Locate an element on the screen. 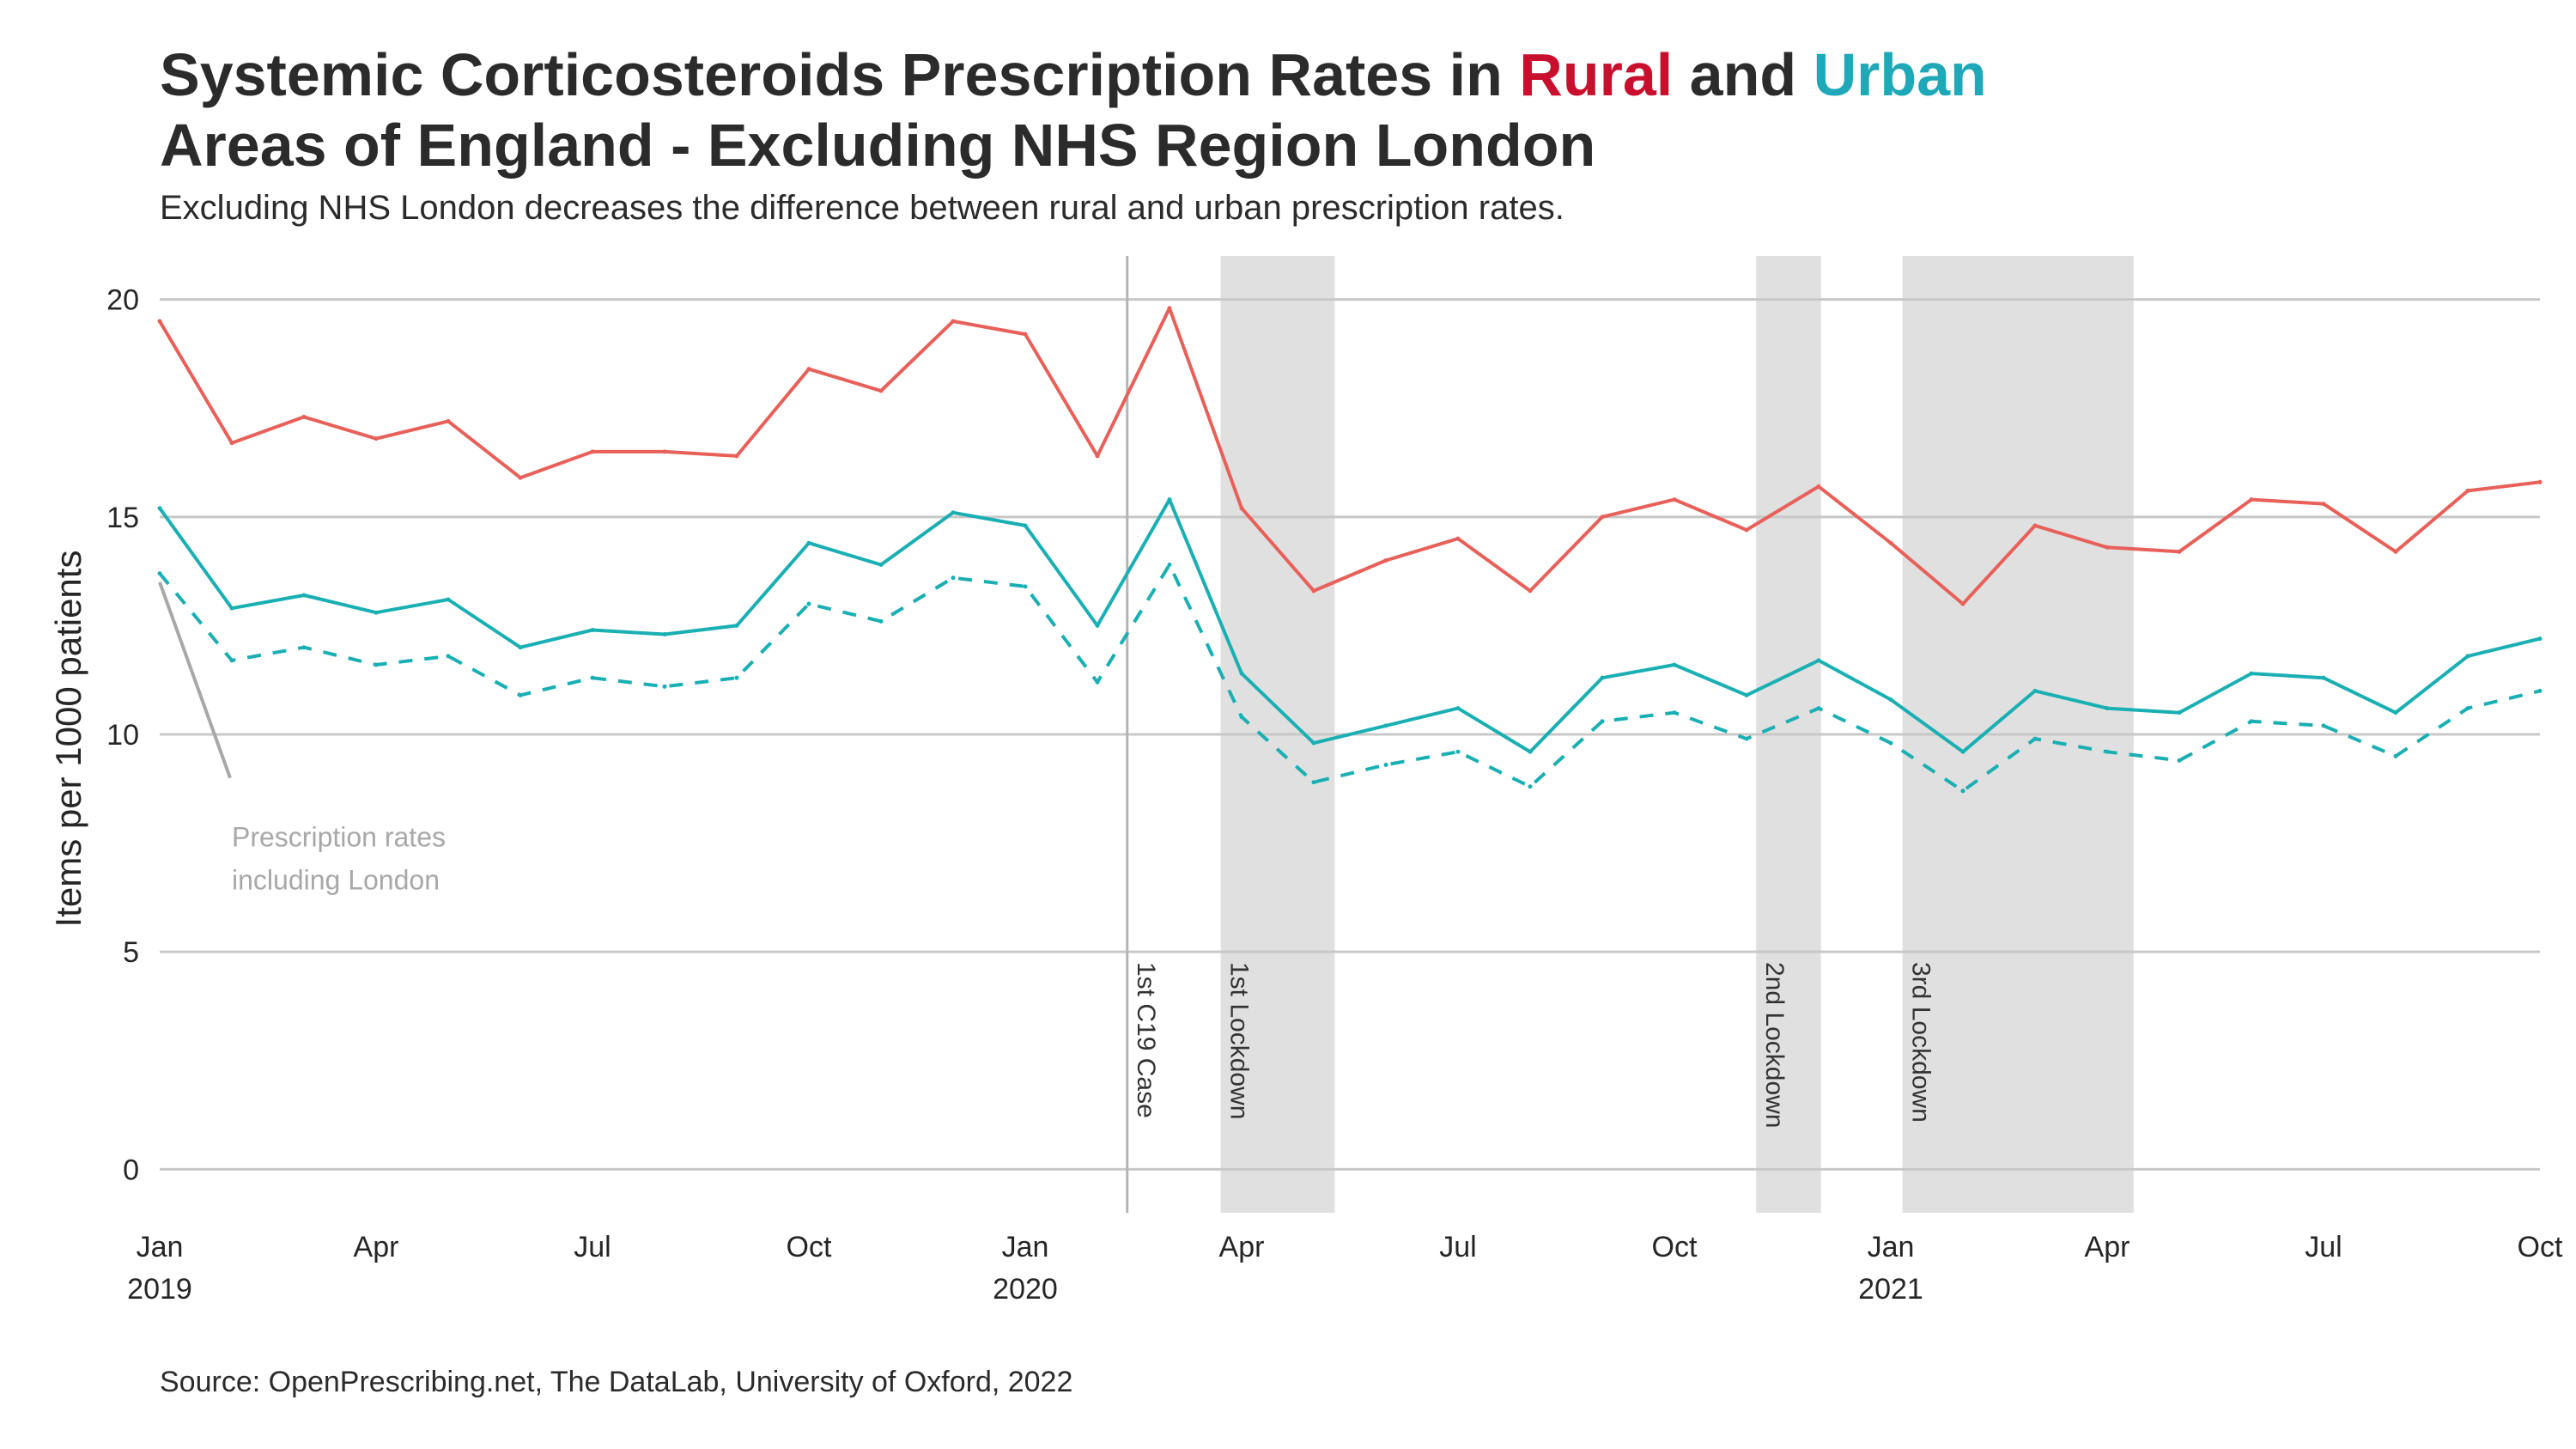  annotation: Prescription rates including London is located at coordinates (302, 738).